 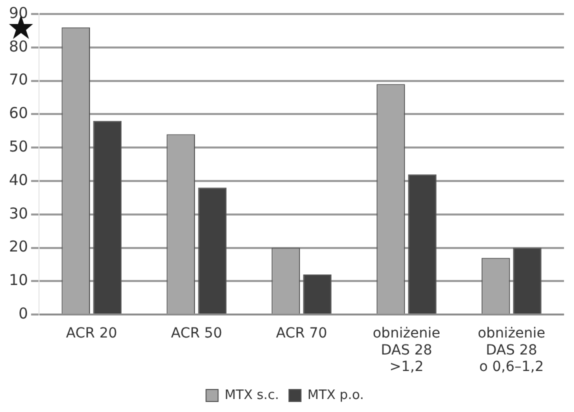 I want to click on y-tick-label: 50, so click(x=18, y=146).